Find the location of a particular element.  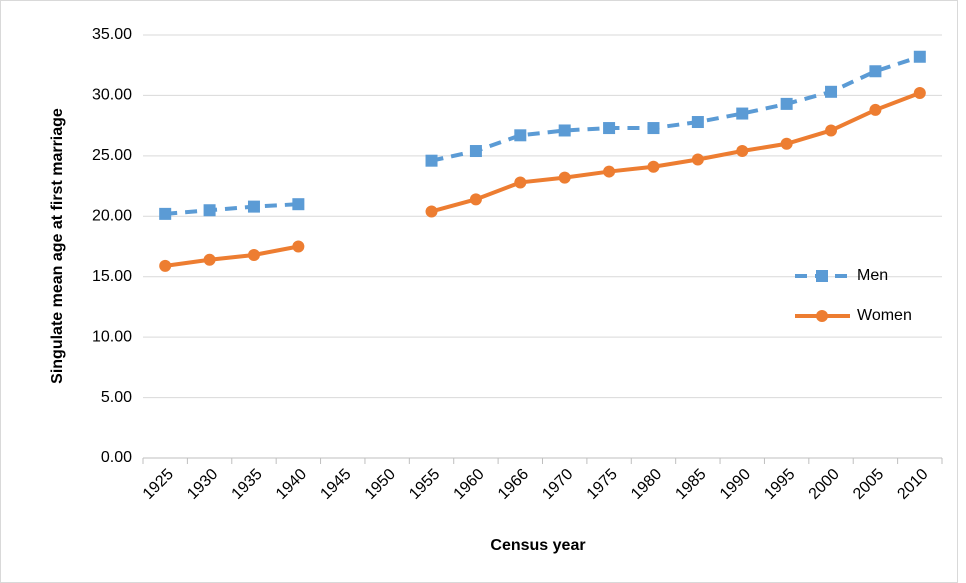

y-tick-label: 20.00 is located at coordinates (112, 216).